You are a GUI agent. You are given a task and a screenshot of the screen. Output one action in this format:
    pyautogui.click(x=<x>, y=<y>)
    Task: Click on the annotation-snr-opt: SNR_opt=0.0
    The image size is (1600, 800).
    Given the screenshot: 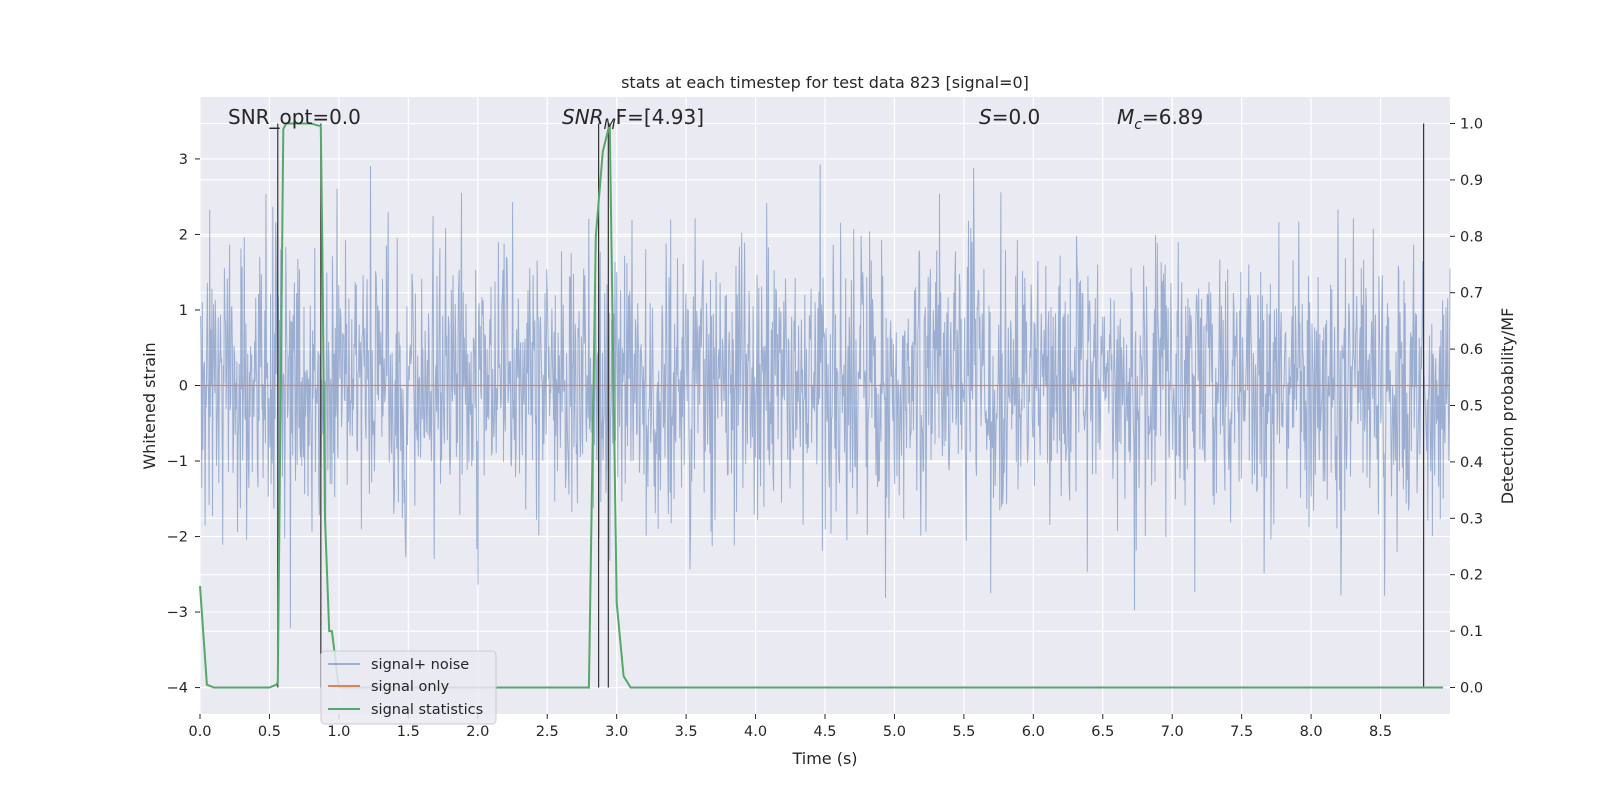 What is the action you would take?
    pyautogui.click(x=294, y=117)
    